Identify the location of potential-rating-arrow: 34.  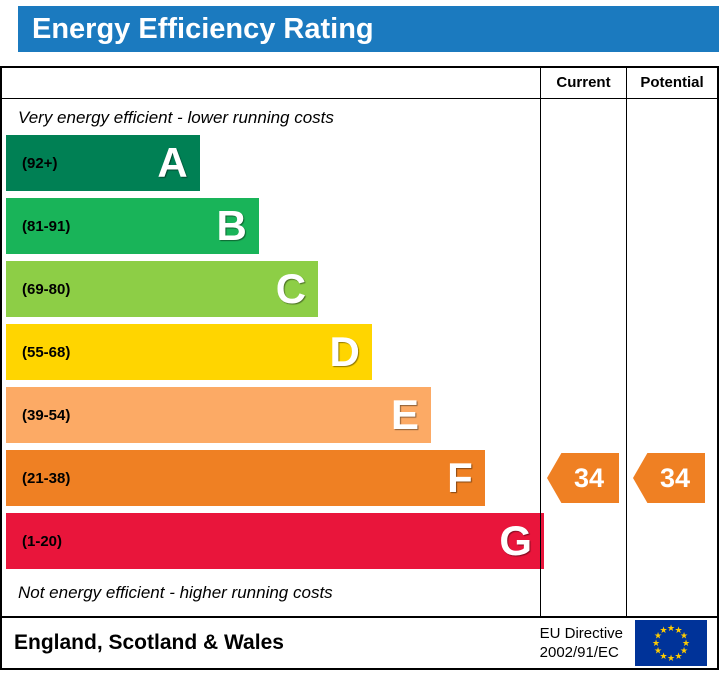
(669, 478).